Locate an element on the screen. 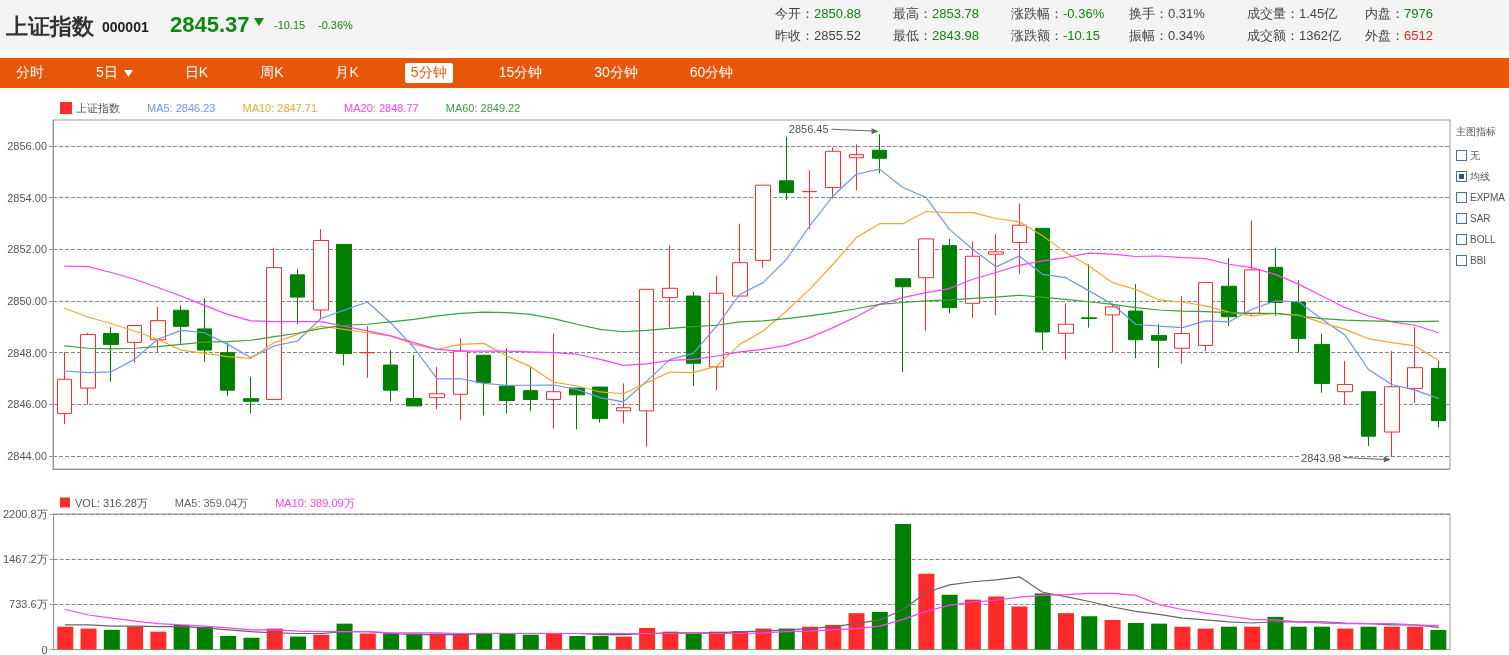  text: BBI is located at coordinates (1478, 260).